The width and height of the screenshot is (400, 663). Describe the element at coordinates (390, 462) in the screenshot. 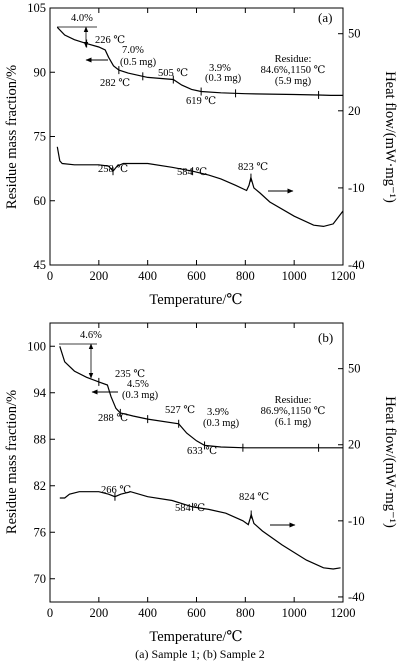

I see `y2-axis-title-b: Heat flow/(mW·mg⁻¹)` at that location.